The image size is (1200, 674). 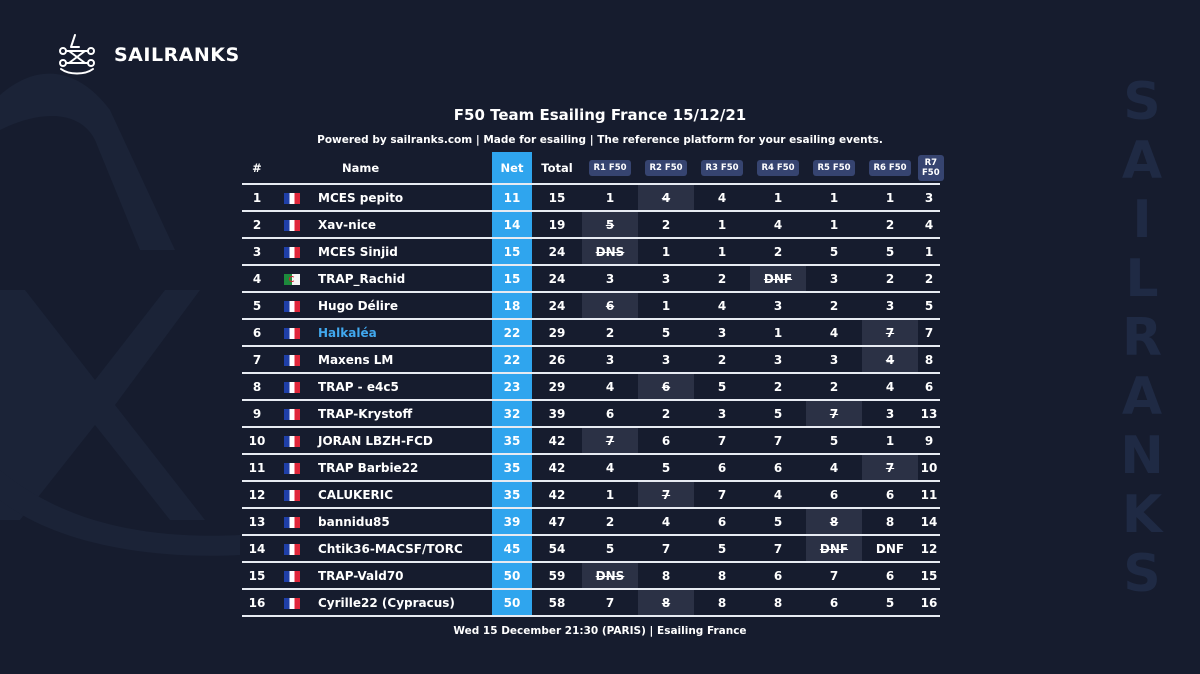 I want to click on table-row: 15 TRAP-Vald70 50 59 DNS 8 8 6 7 6 15, so click(x=591, y=576).